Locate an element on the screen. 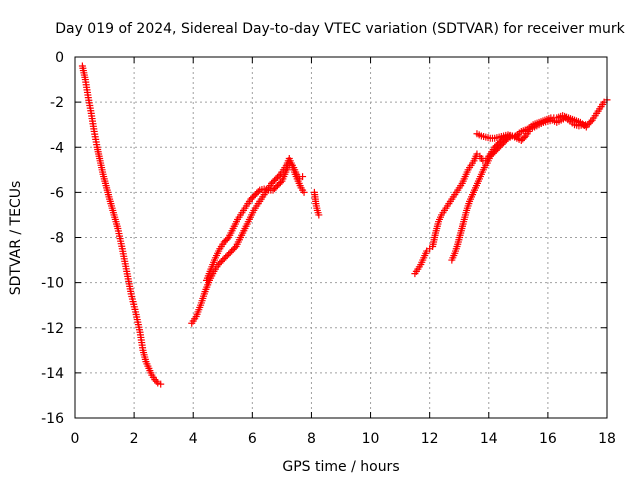 The width and height of the screenshot is (640, 480). x-tick-label: 6 is located at coordinates (252, 439).